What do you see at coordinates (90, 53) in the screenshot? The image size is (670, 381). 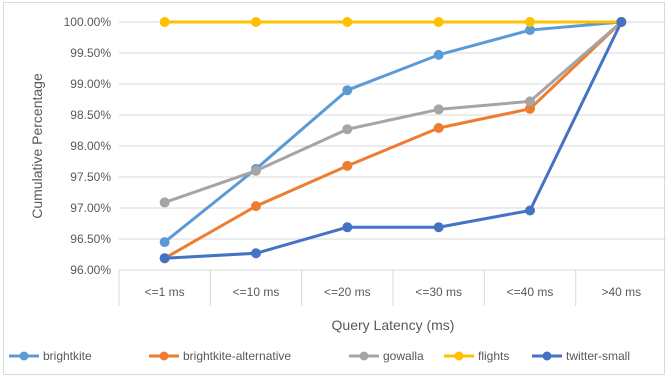 I see `y-tick-label: 99.50%` at bounding box center [90, 53].